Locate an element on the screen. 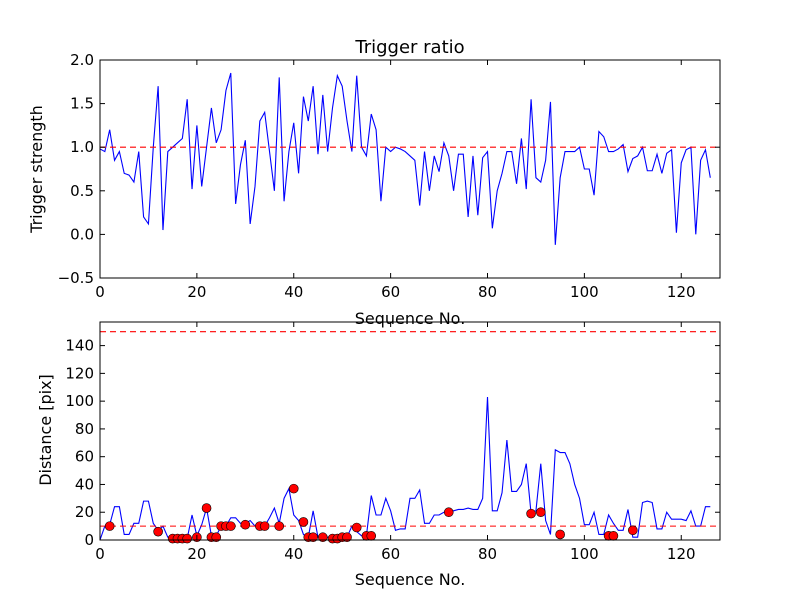 Image resolution: width=800 pixels, height=600 pixels. y-axis-label: Distance [pix] is located at coordinates (45, 430).